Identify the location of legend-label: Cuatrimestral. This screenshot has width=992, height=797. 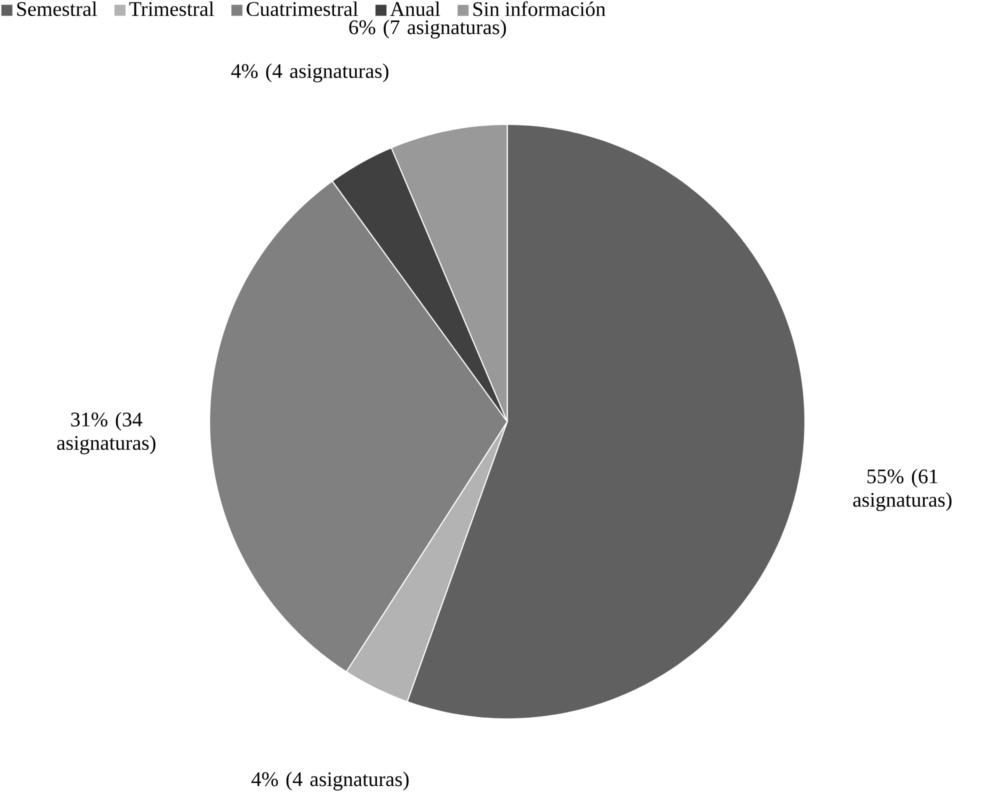
(302, 8).